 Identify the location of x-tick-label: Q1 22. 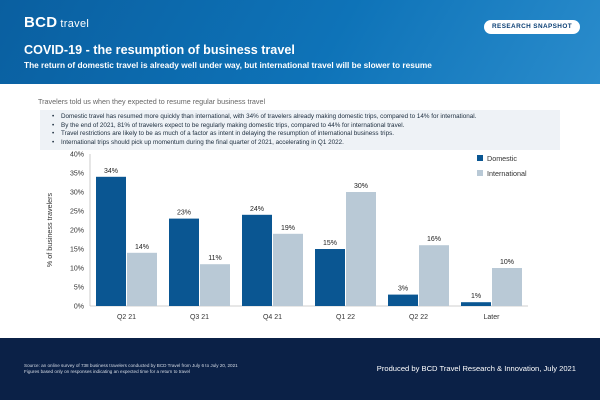
(345, 317).